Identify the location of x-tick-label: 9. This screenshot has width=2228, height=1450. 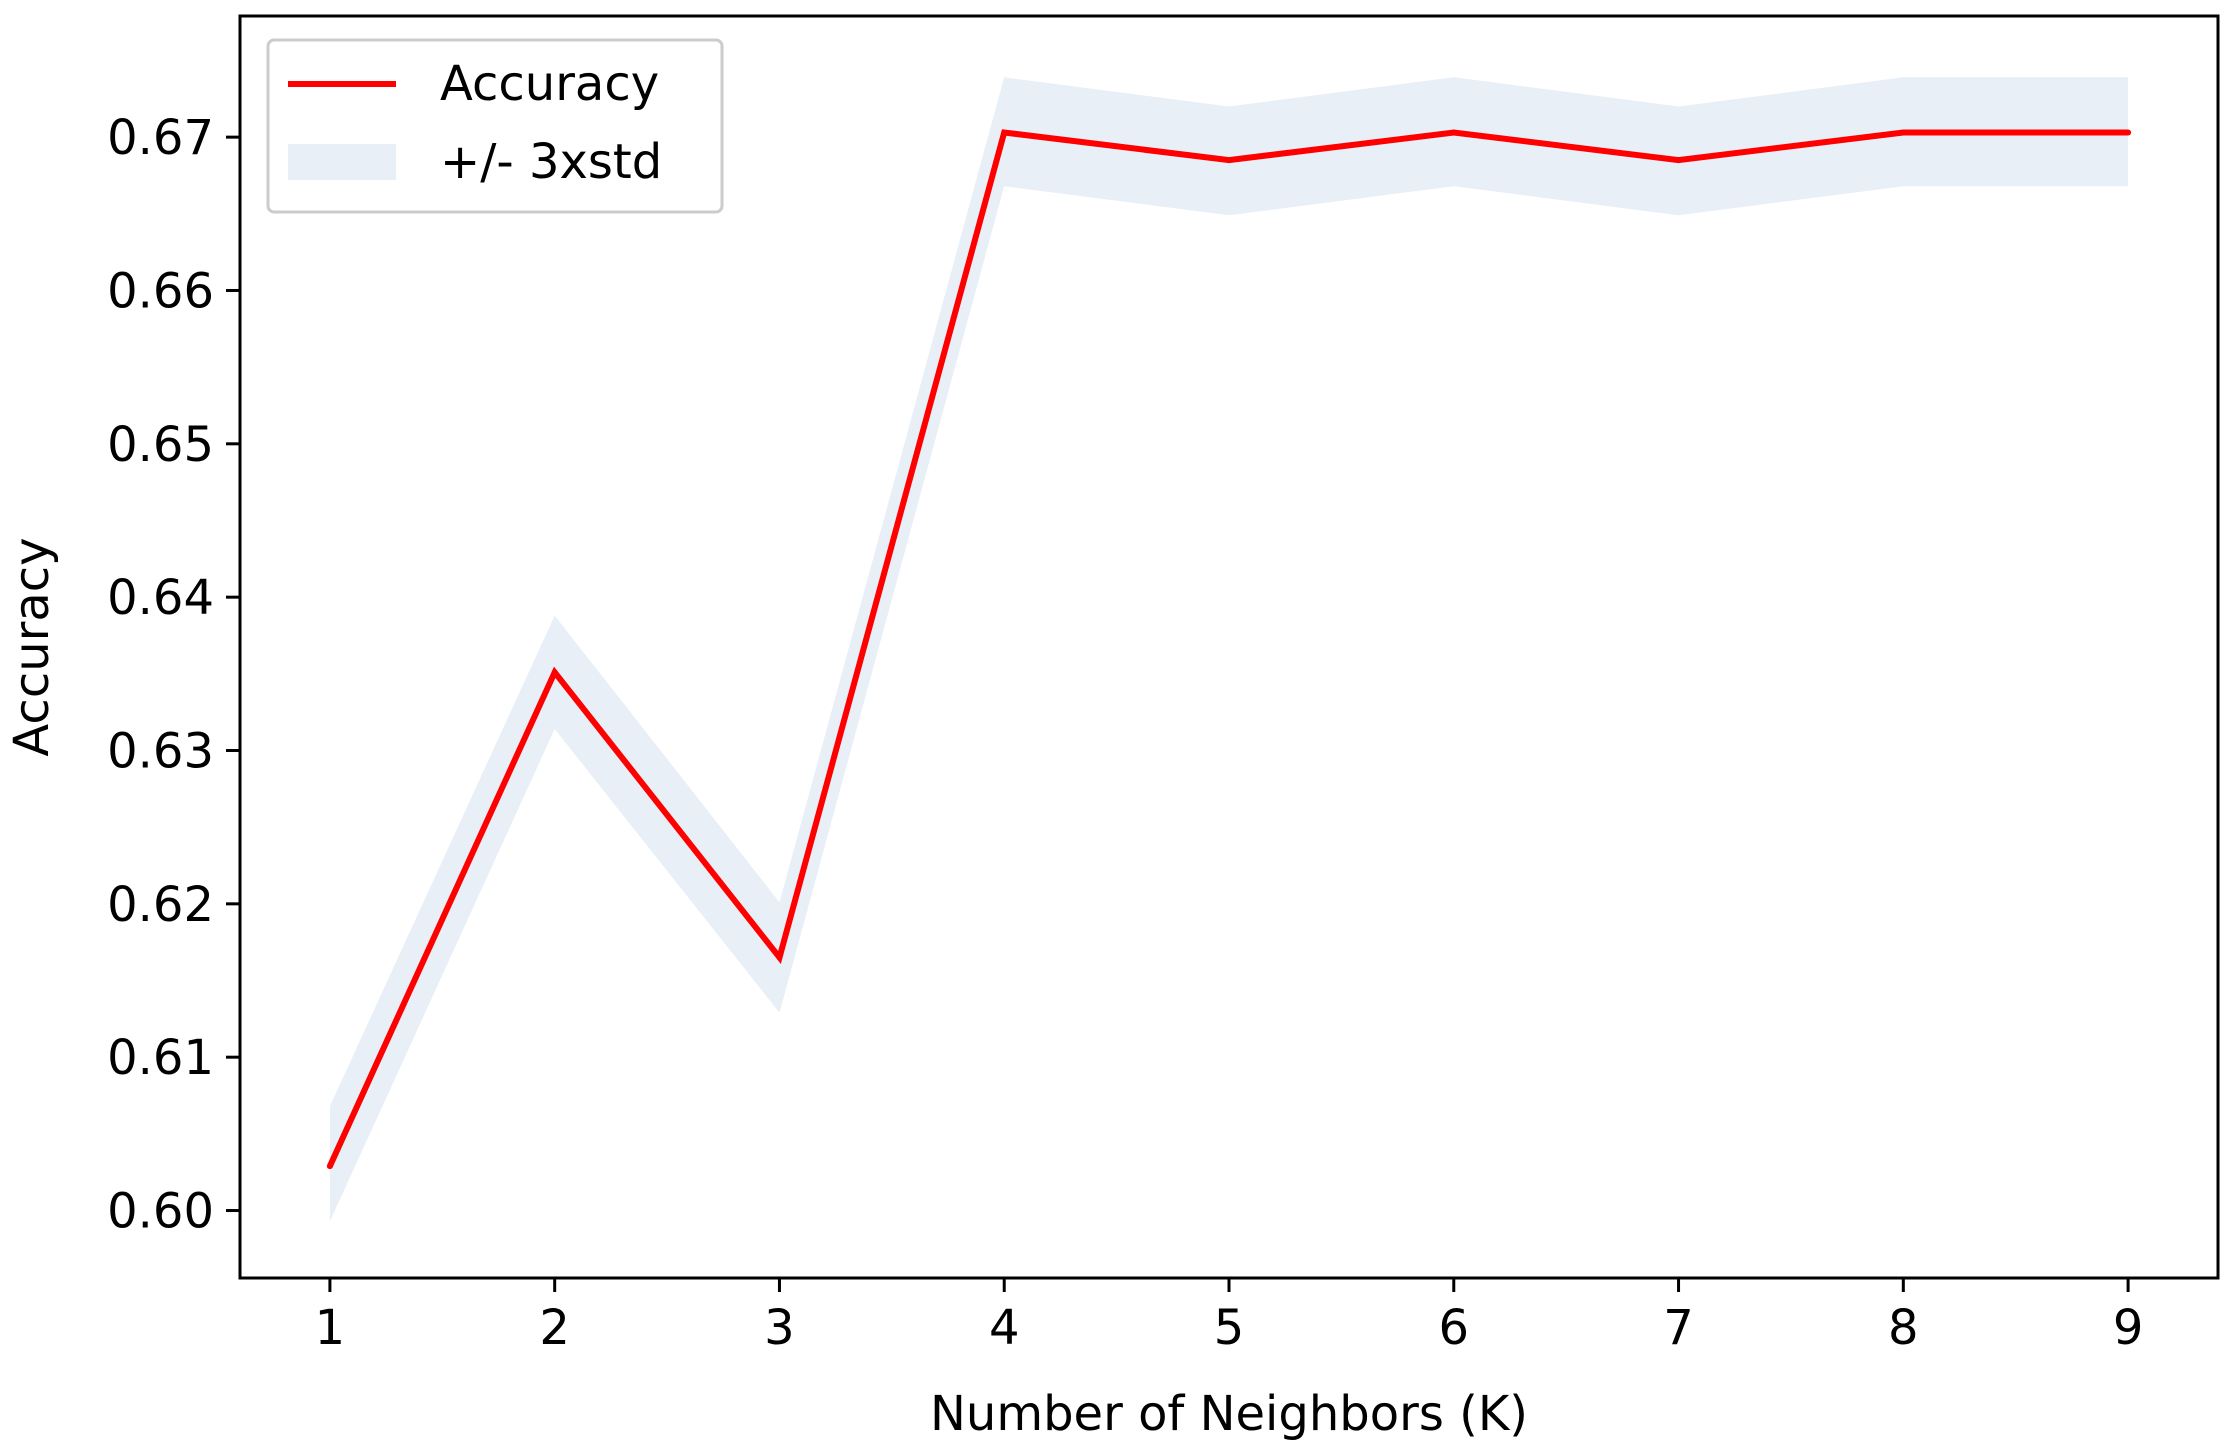
(2128, 1328).